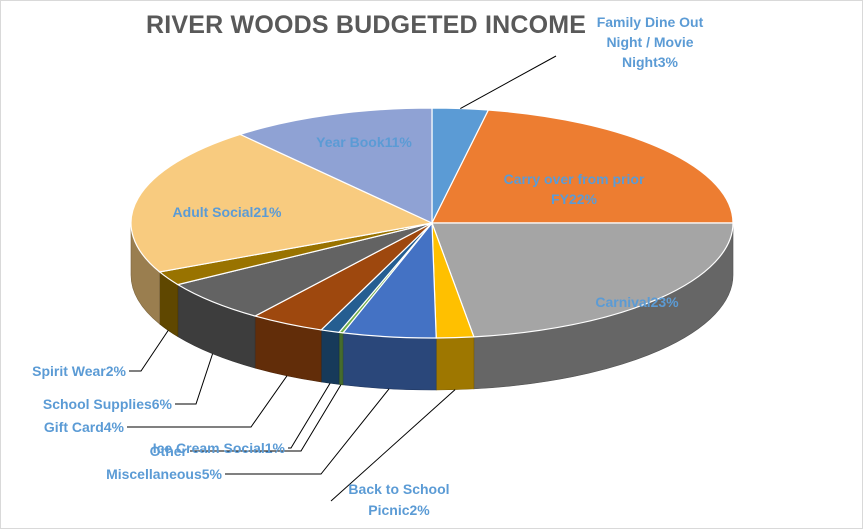  What do you see at coordinates (227, 212) in the screenshot?
I see `data-label-adult-social: Adult Social21%` at bounding box center [227, 212].